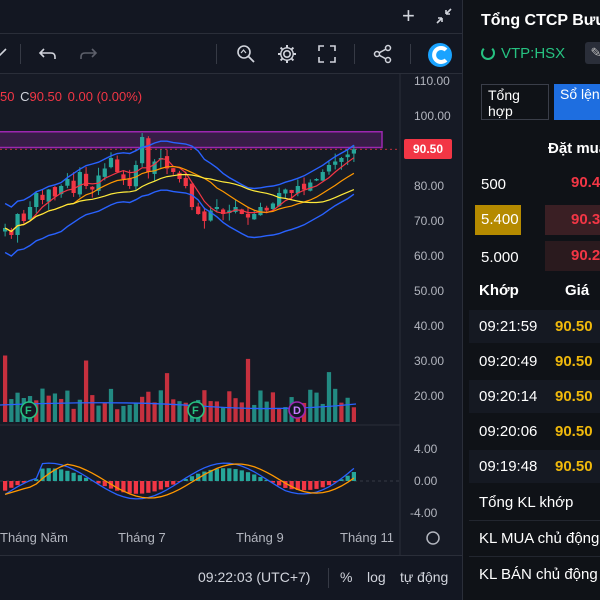  Describe the element at coordinates (34, 537) in the screenshot. I see `x-tick-label: Tháng Năm` at that location.